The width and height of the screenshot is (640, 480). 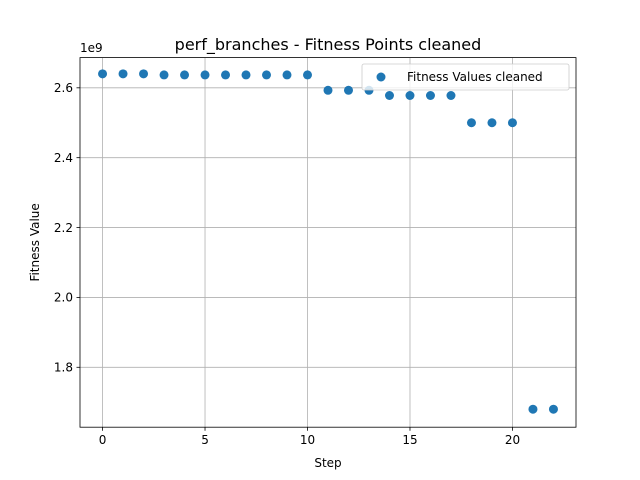 What do you see at coordinates (35, 242) in the screenshot?
I see `y-axis-label: Fitness Value` at bounding box center [35, 242].